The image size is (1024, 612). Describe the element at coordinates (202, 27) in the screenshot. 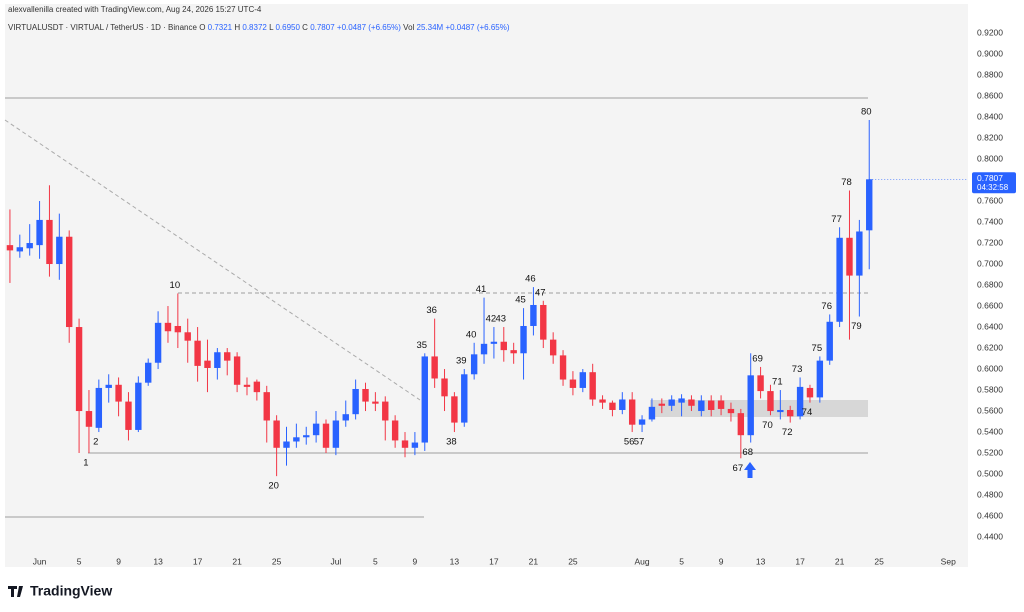

I see `ohlc-key: O` at that location.